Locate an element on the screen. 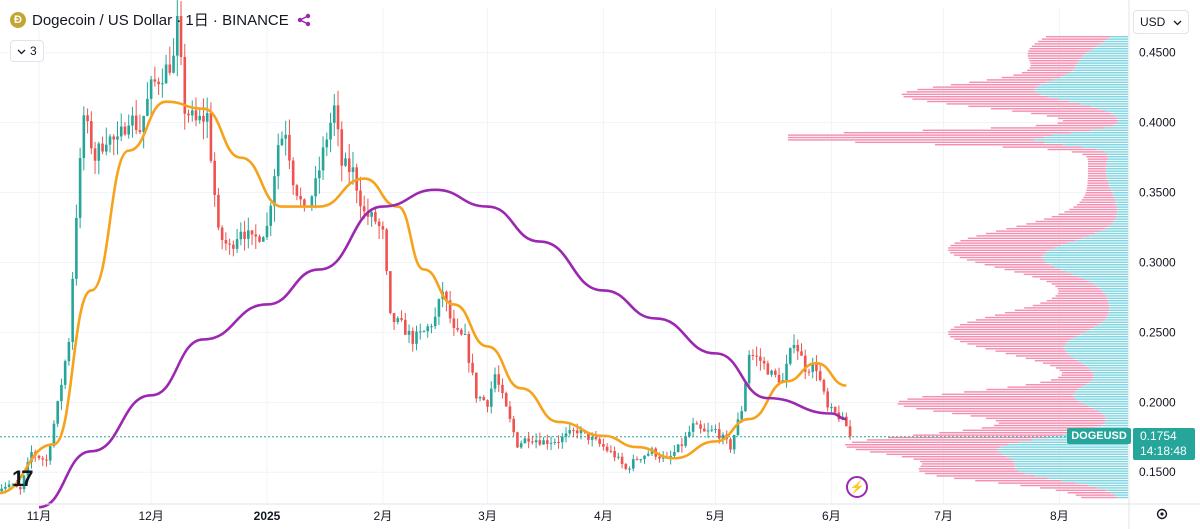 Image resolution: width=1200 pixels, height=529 pixels. flash-icon: ⚡ is located at coordinates (857, 487).